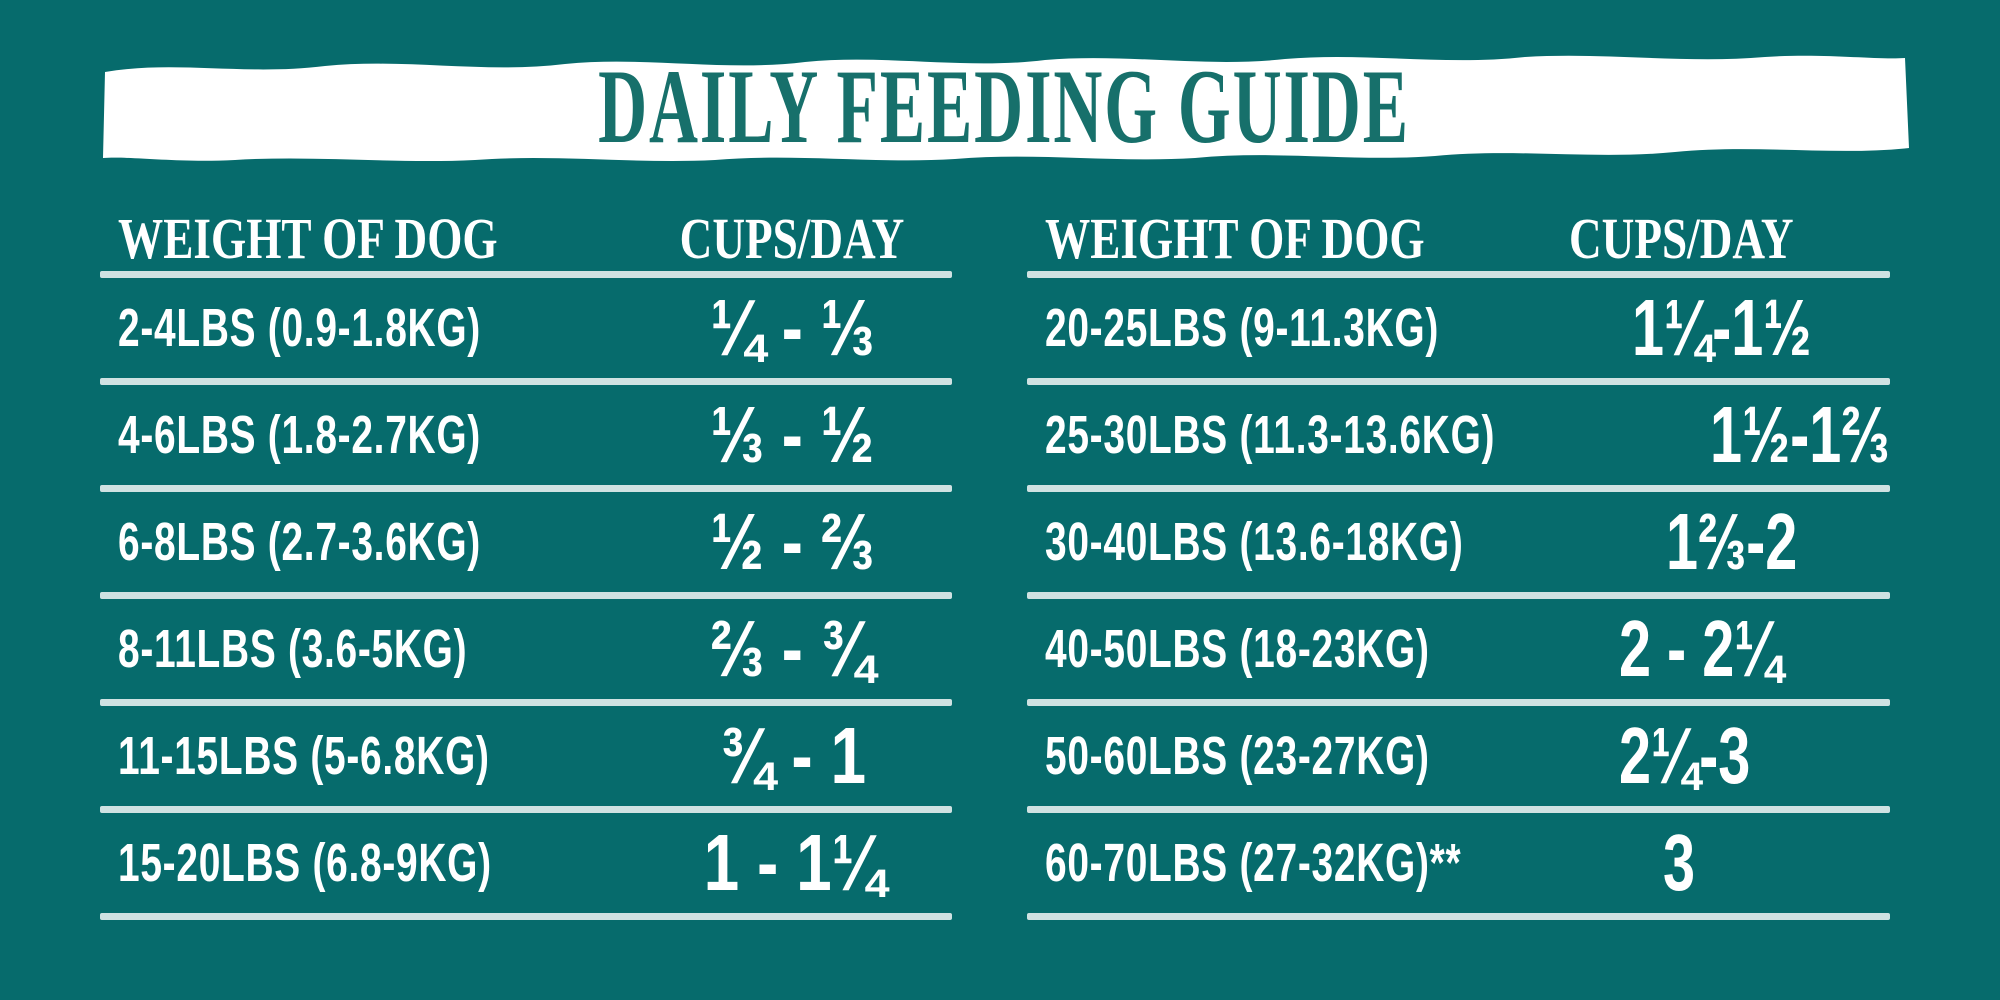 This screenshot has height=1000, width=2000. Describe the element at coordinates (1732, 541) in the screenshot. I see `cups-cell: 1⅔-2` at that location.